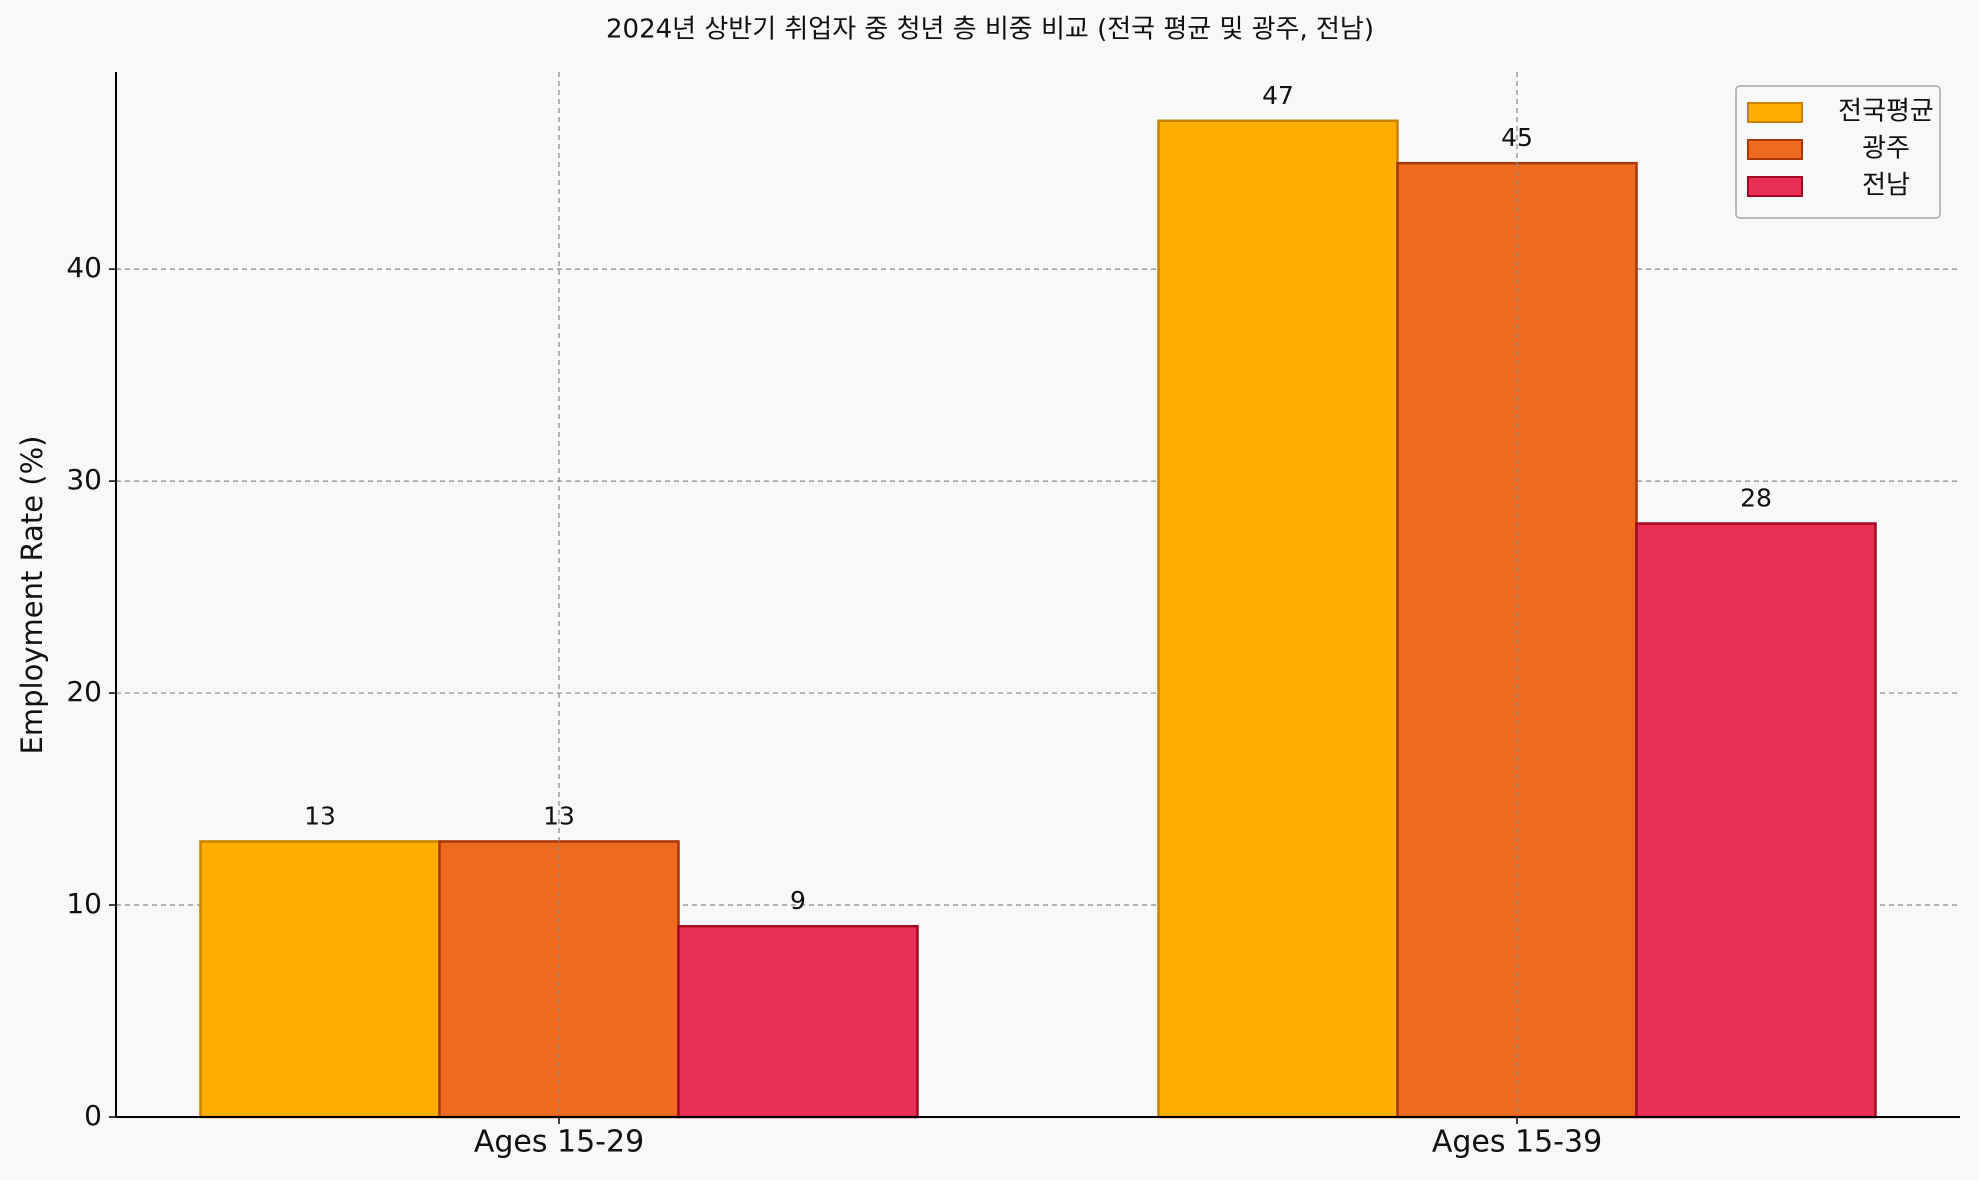 This screenshot has width=1979, height=1180. I want to click on legend-label: 광주, so click(1886, 149).